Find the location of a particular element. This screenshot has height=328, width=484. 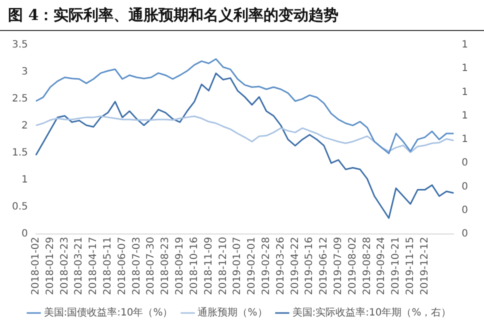

x-tick-label: 2019-08-02 is located at coordinates (352, 266).